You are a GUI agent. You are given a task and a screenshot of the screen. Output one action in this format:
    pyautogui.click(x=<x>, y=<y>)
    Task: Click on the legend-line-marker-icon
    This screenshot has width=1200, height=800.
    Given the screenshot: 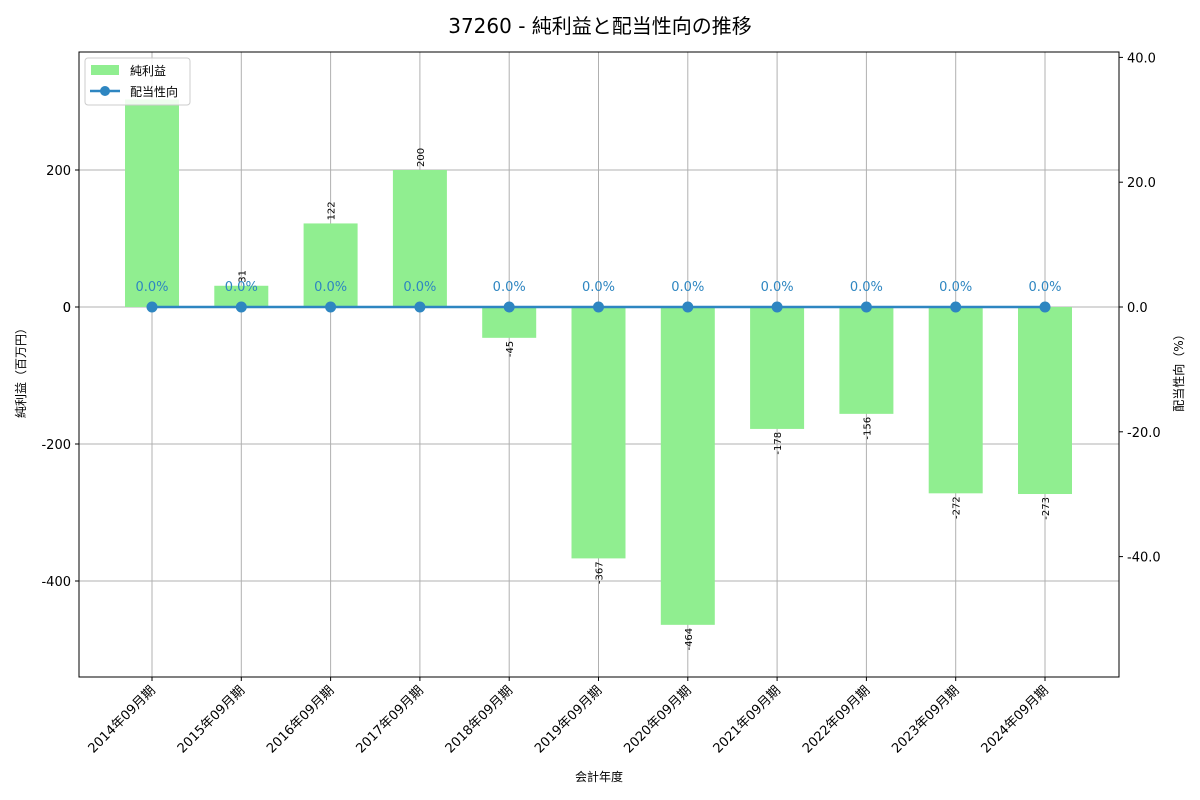 What is the action you would take?
    pyautogui.click(x=105, y=91)
    